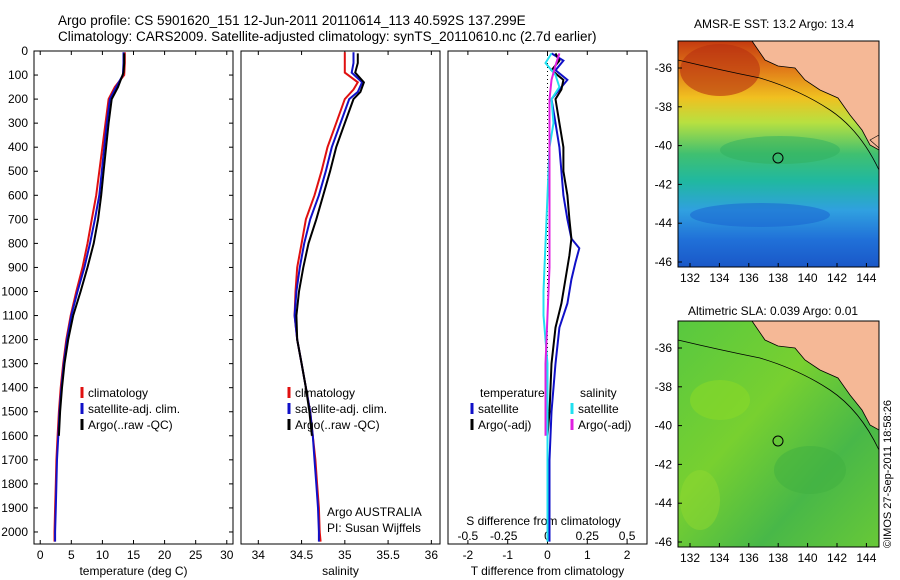 The height and width of the screenshot is (580, 900). Describe the element at coordinates (18, 267) in the screenshot. I see `temperature-ytick-label: 900` at that location.